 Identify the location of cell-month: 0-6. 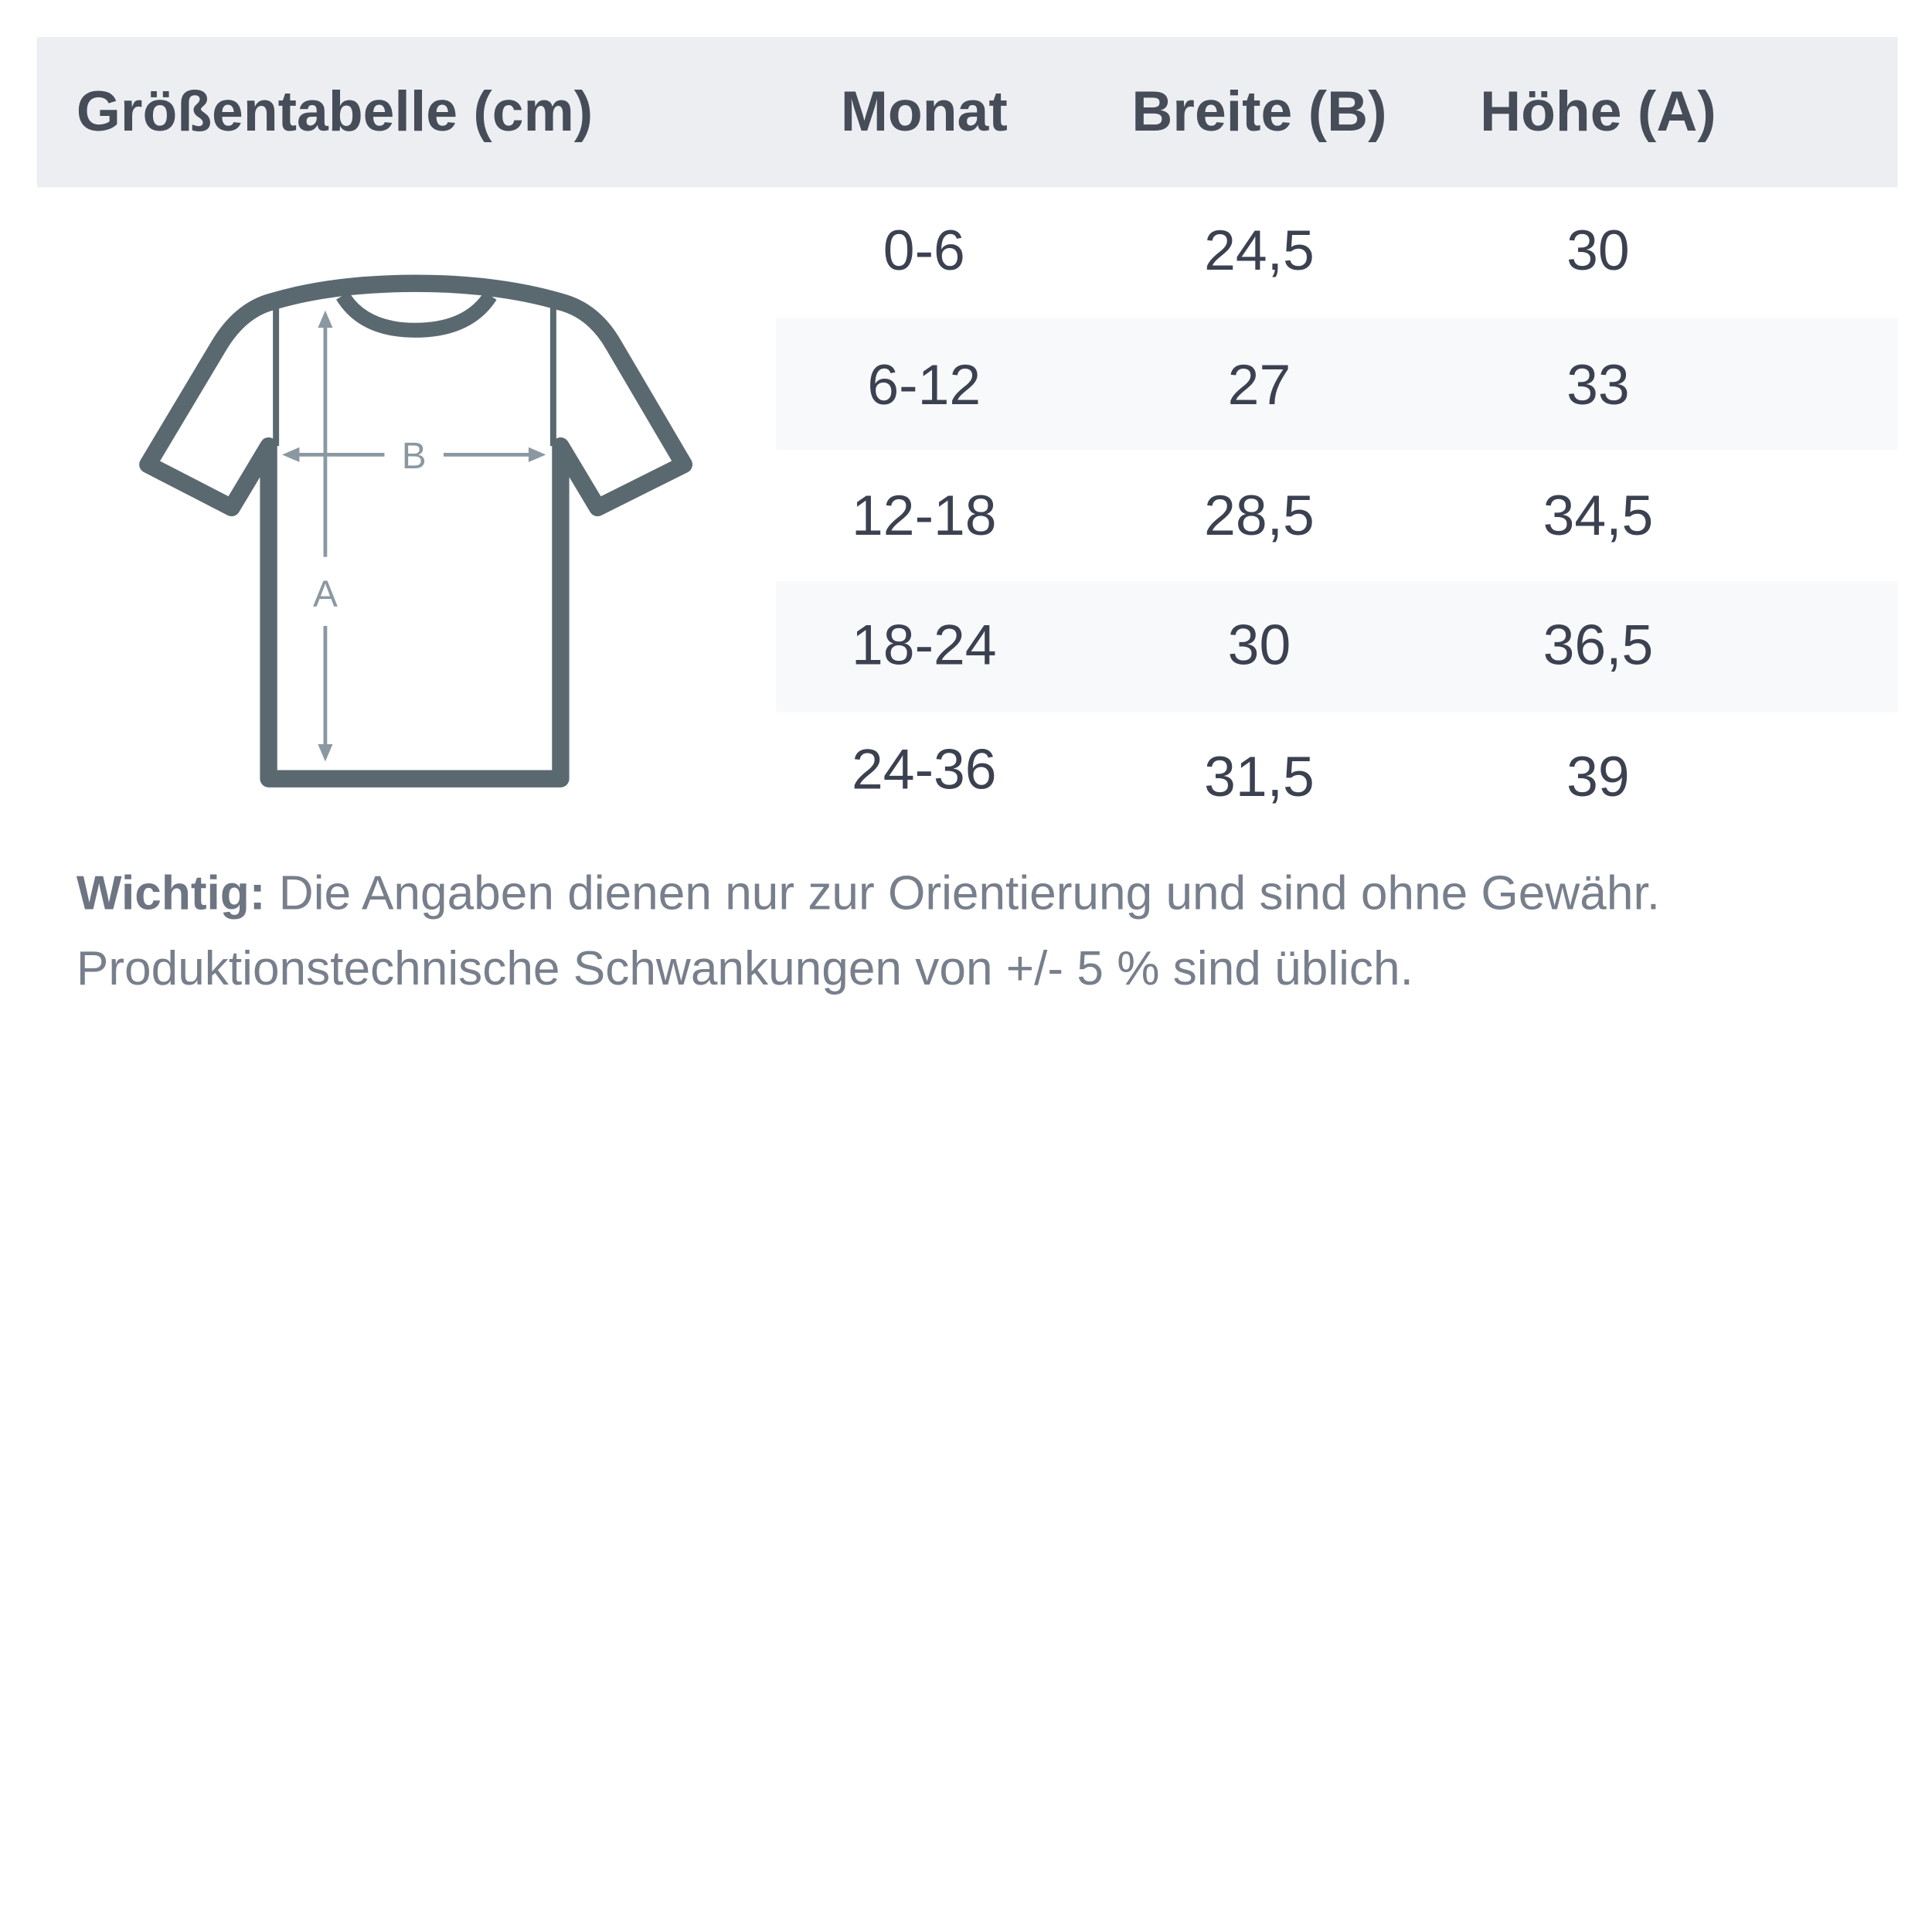
(924, 251).